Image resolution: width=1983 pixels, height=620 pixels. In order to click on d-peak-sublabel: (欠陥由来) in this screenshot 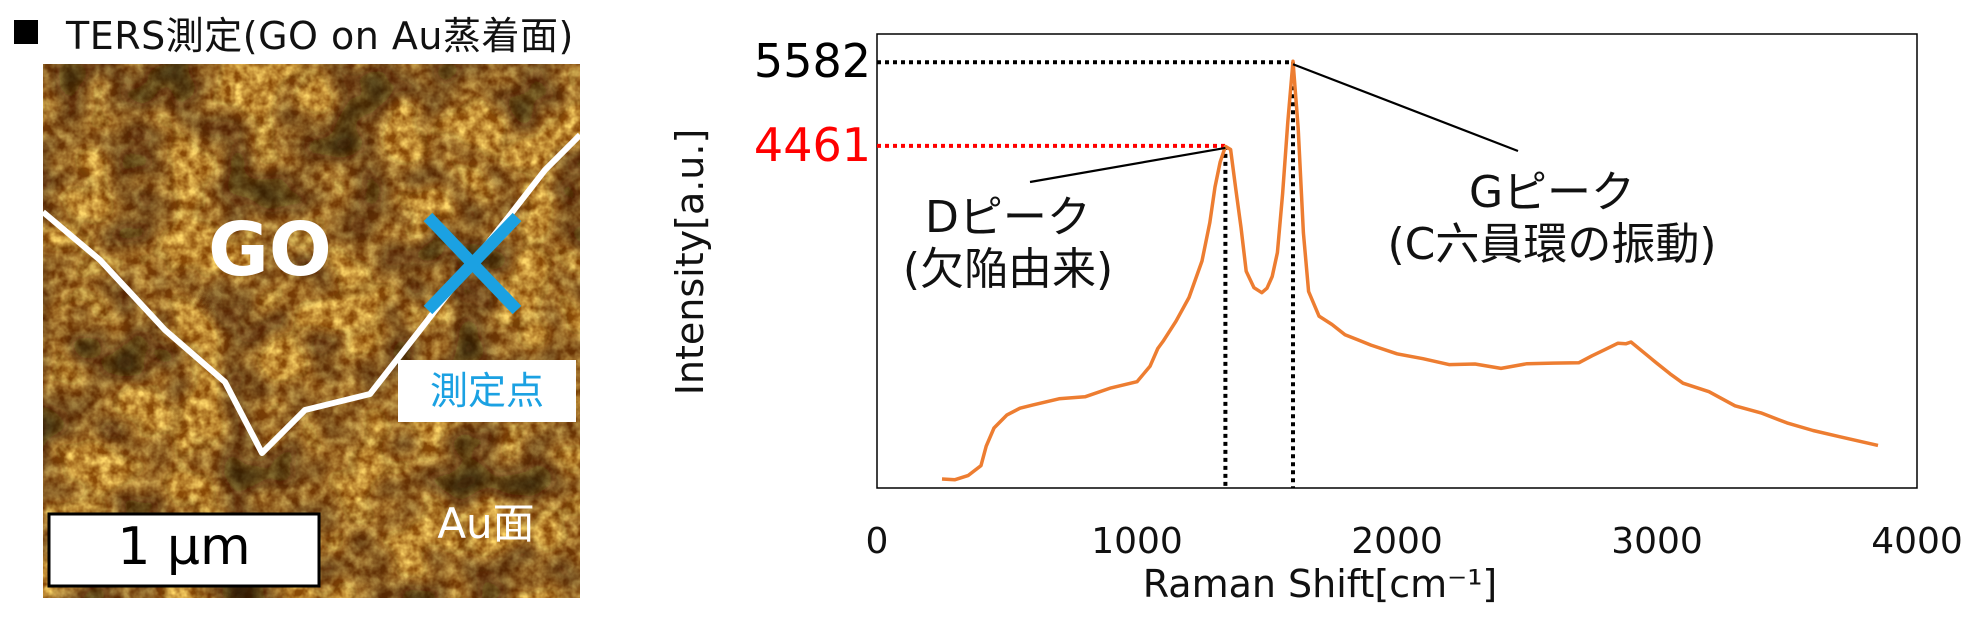, I will do `click(1008, 269)`.